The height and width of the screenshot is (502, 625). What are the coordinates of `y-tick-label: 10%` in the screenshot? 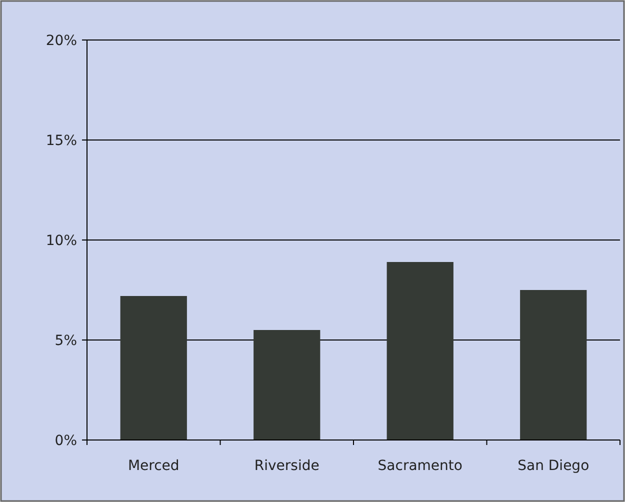 It's located at (61, 240).